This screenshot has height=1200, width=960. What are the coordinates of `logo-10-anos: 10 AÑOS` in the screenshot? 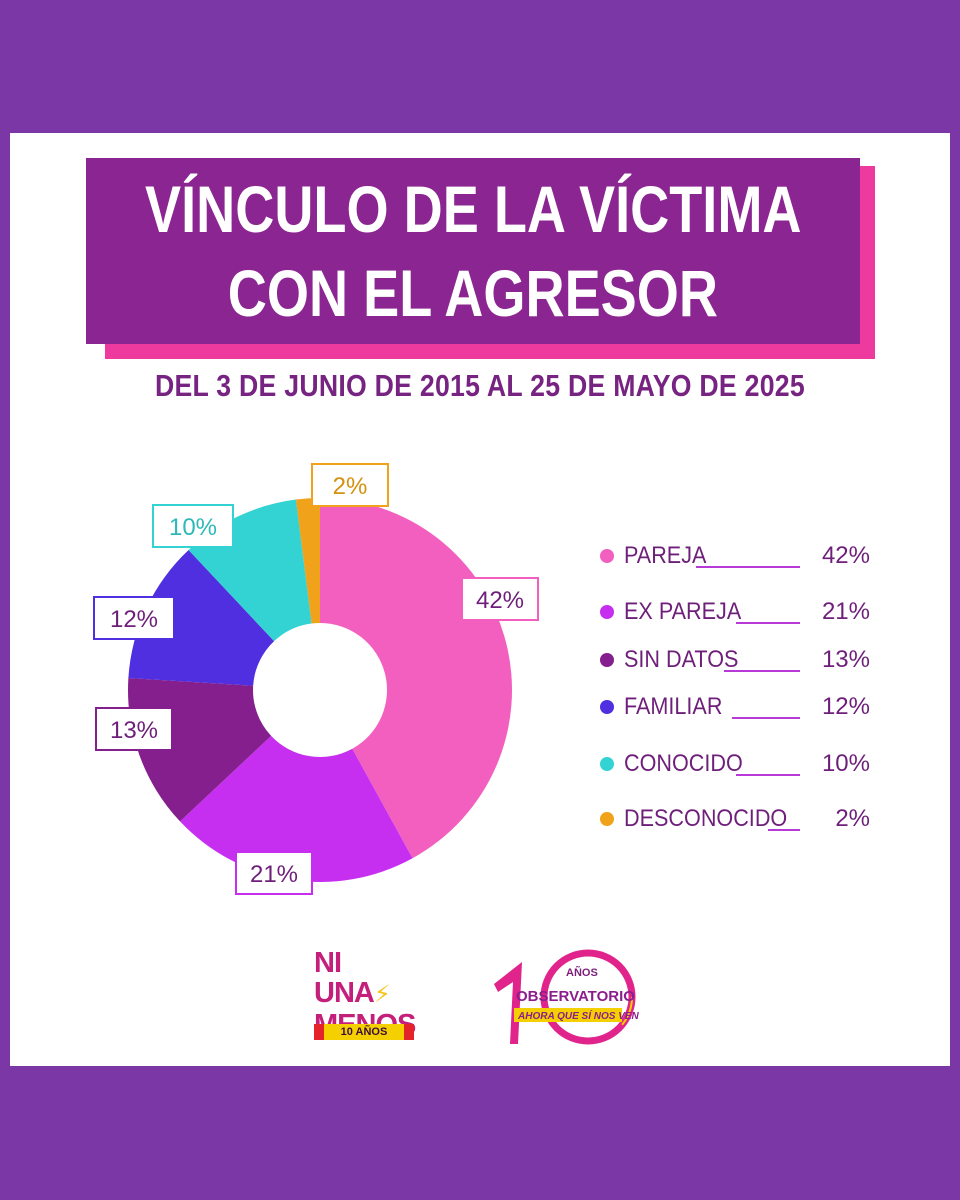 It's located at (364, 1032).